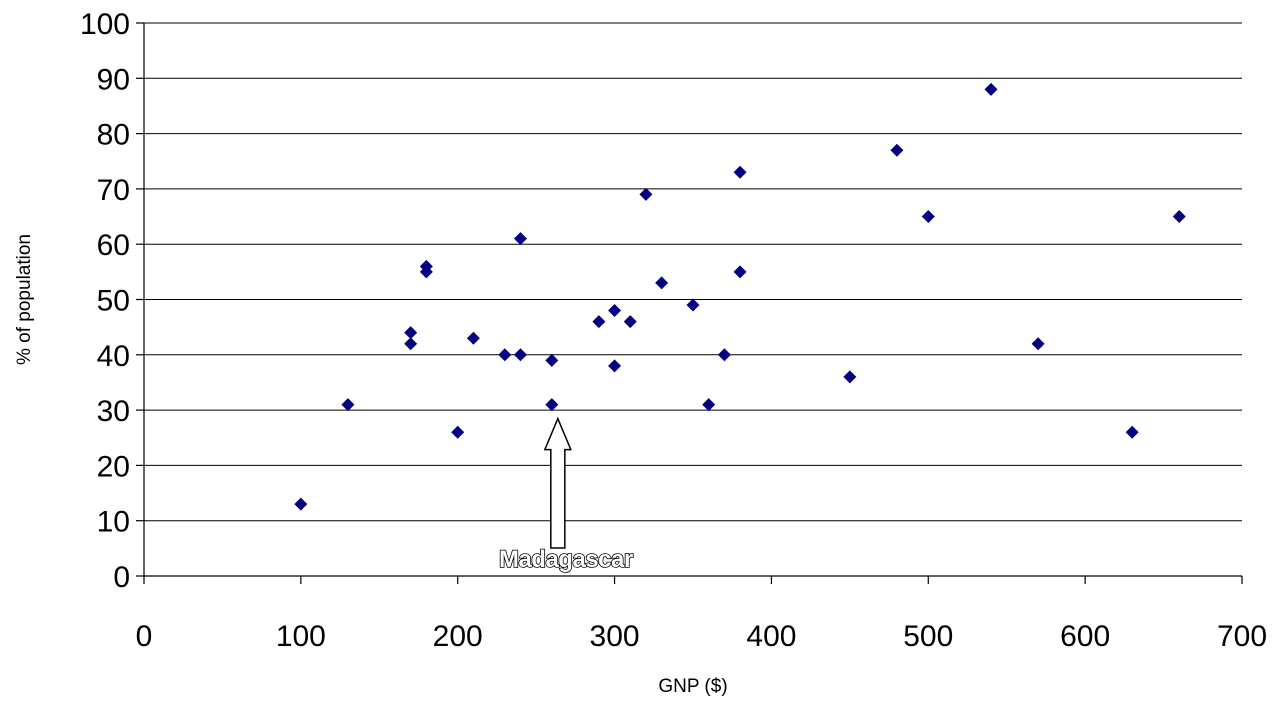 The width and height of the screenshot is (1286, 702). Describe the element at coordinates (121, 577) in the screenshot. I see `y-tick-label: 0` at that location.